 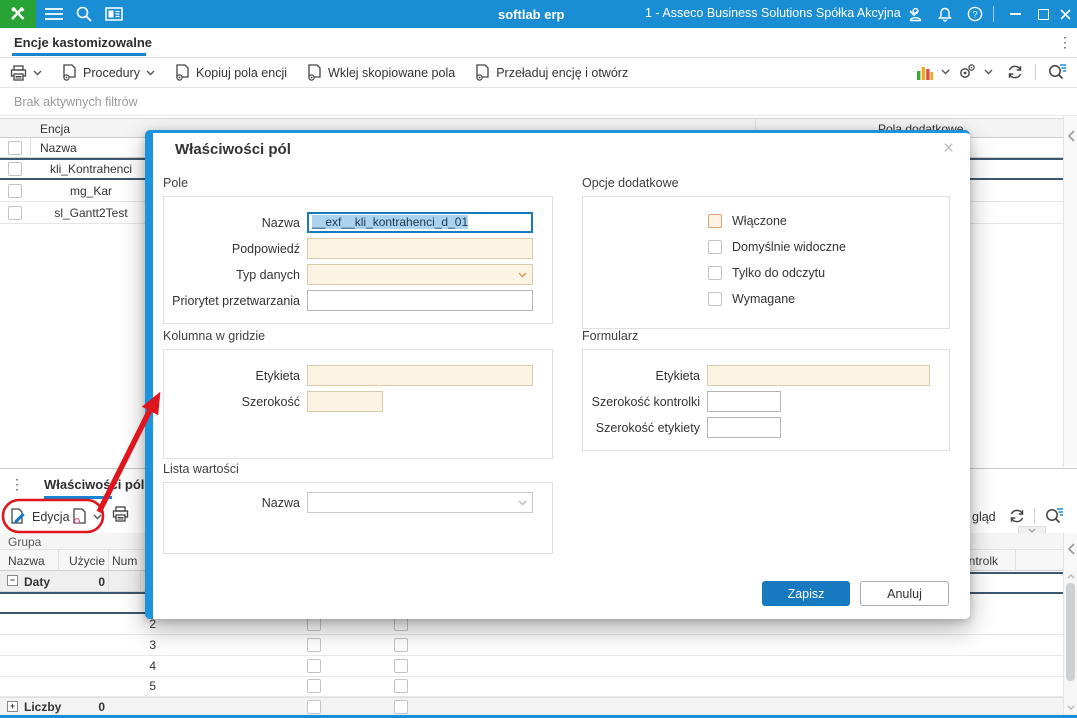 I want to click on app-logo, so click(x=18, y=14).